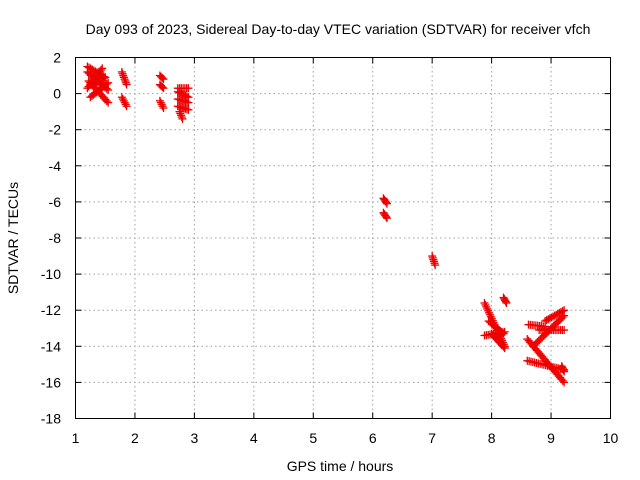 The image size is (640, 480). I want to click on x-tick-label: 1, so click(76, 438).